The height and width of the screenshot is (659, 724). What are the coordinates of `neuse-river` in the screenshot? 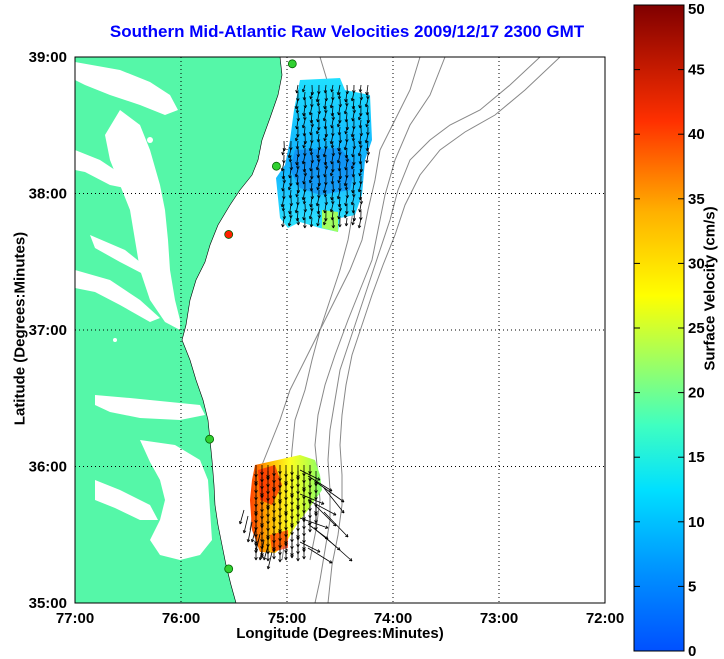 It's located at (126, 500).